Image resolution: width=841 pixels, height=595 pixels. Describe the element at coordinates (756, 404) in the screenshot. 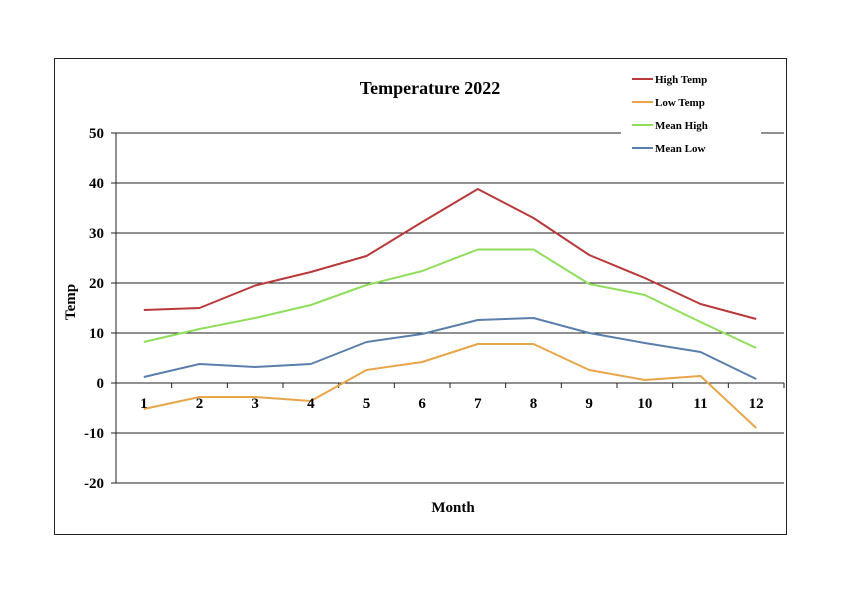

I see `x-tick-label: 12` at that location.